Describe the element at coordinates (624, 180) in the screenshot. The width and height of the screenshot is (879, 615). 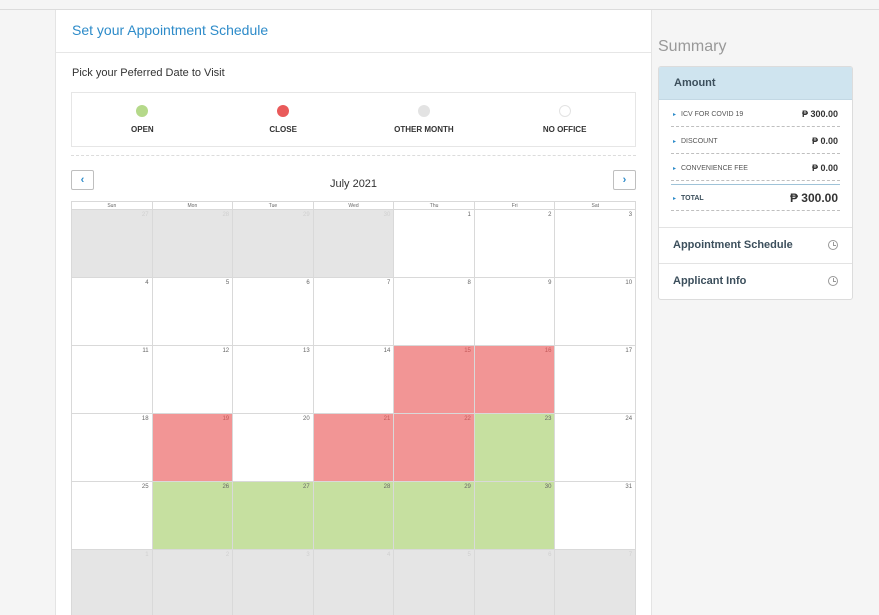
I see `next-month-button: ›` at that location.